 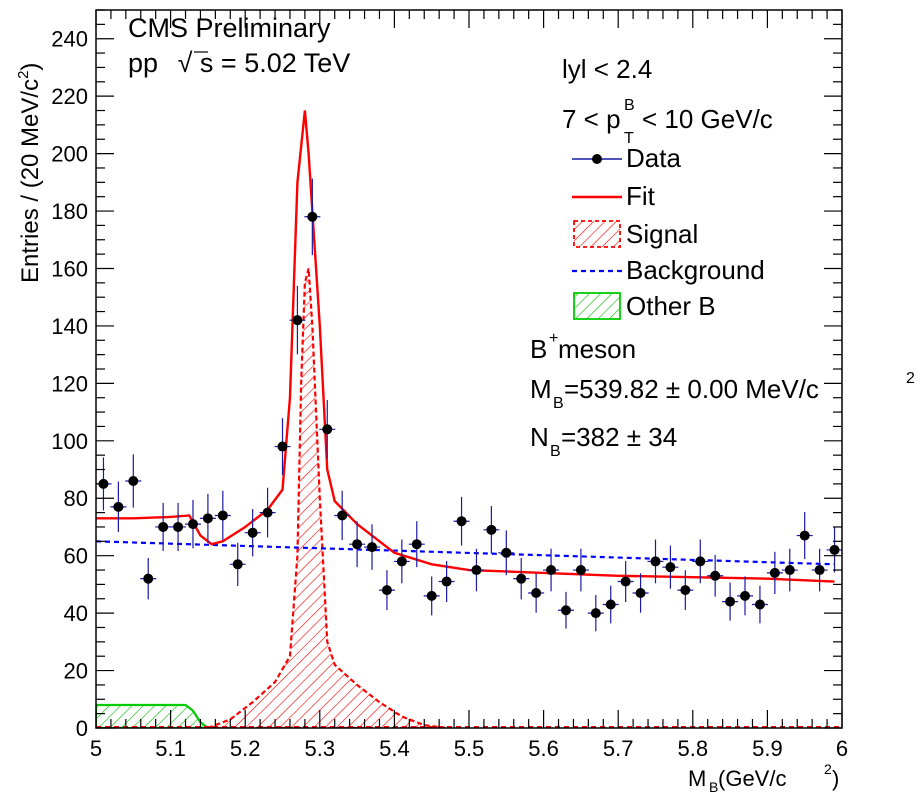 What do you see at coordinates (245, 748) in the screenshot?
I see `x-tick-label: 5.2` at bounding box center [245, 748].